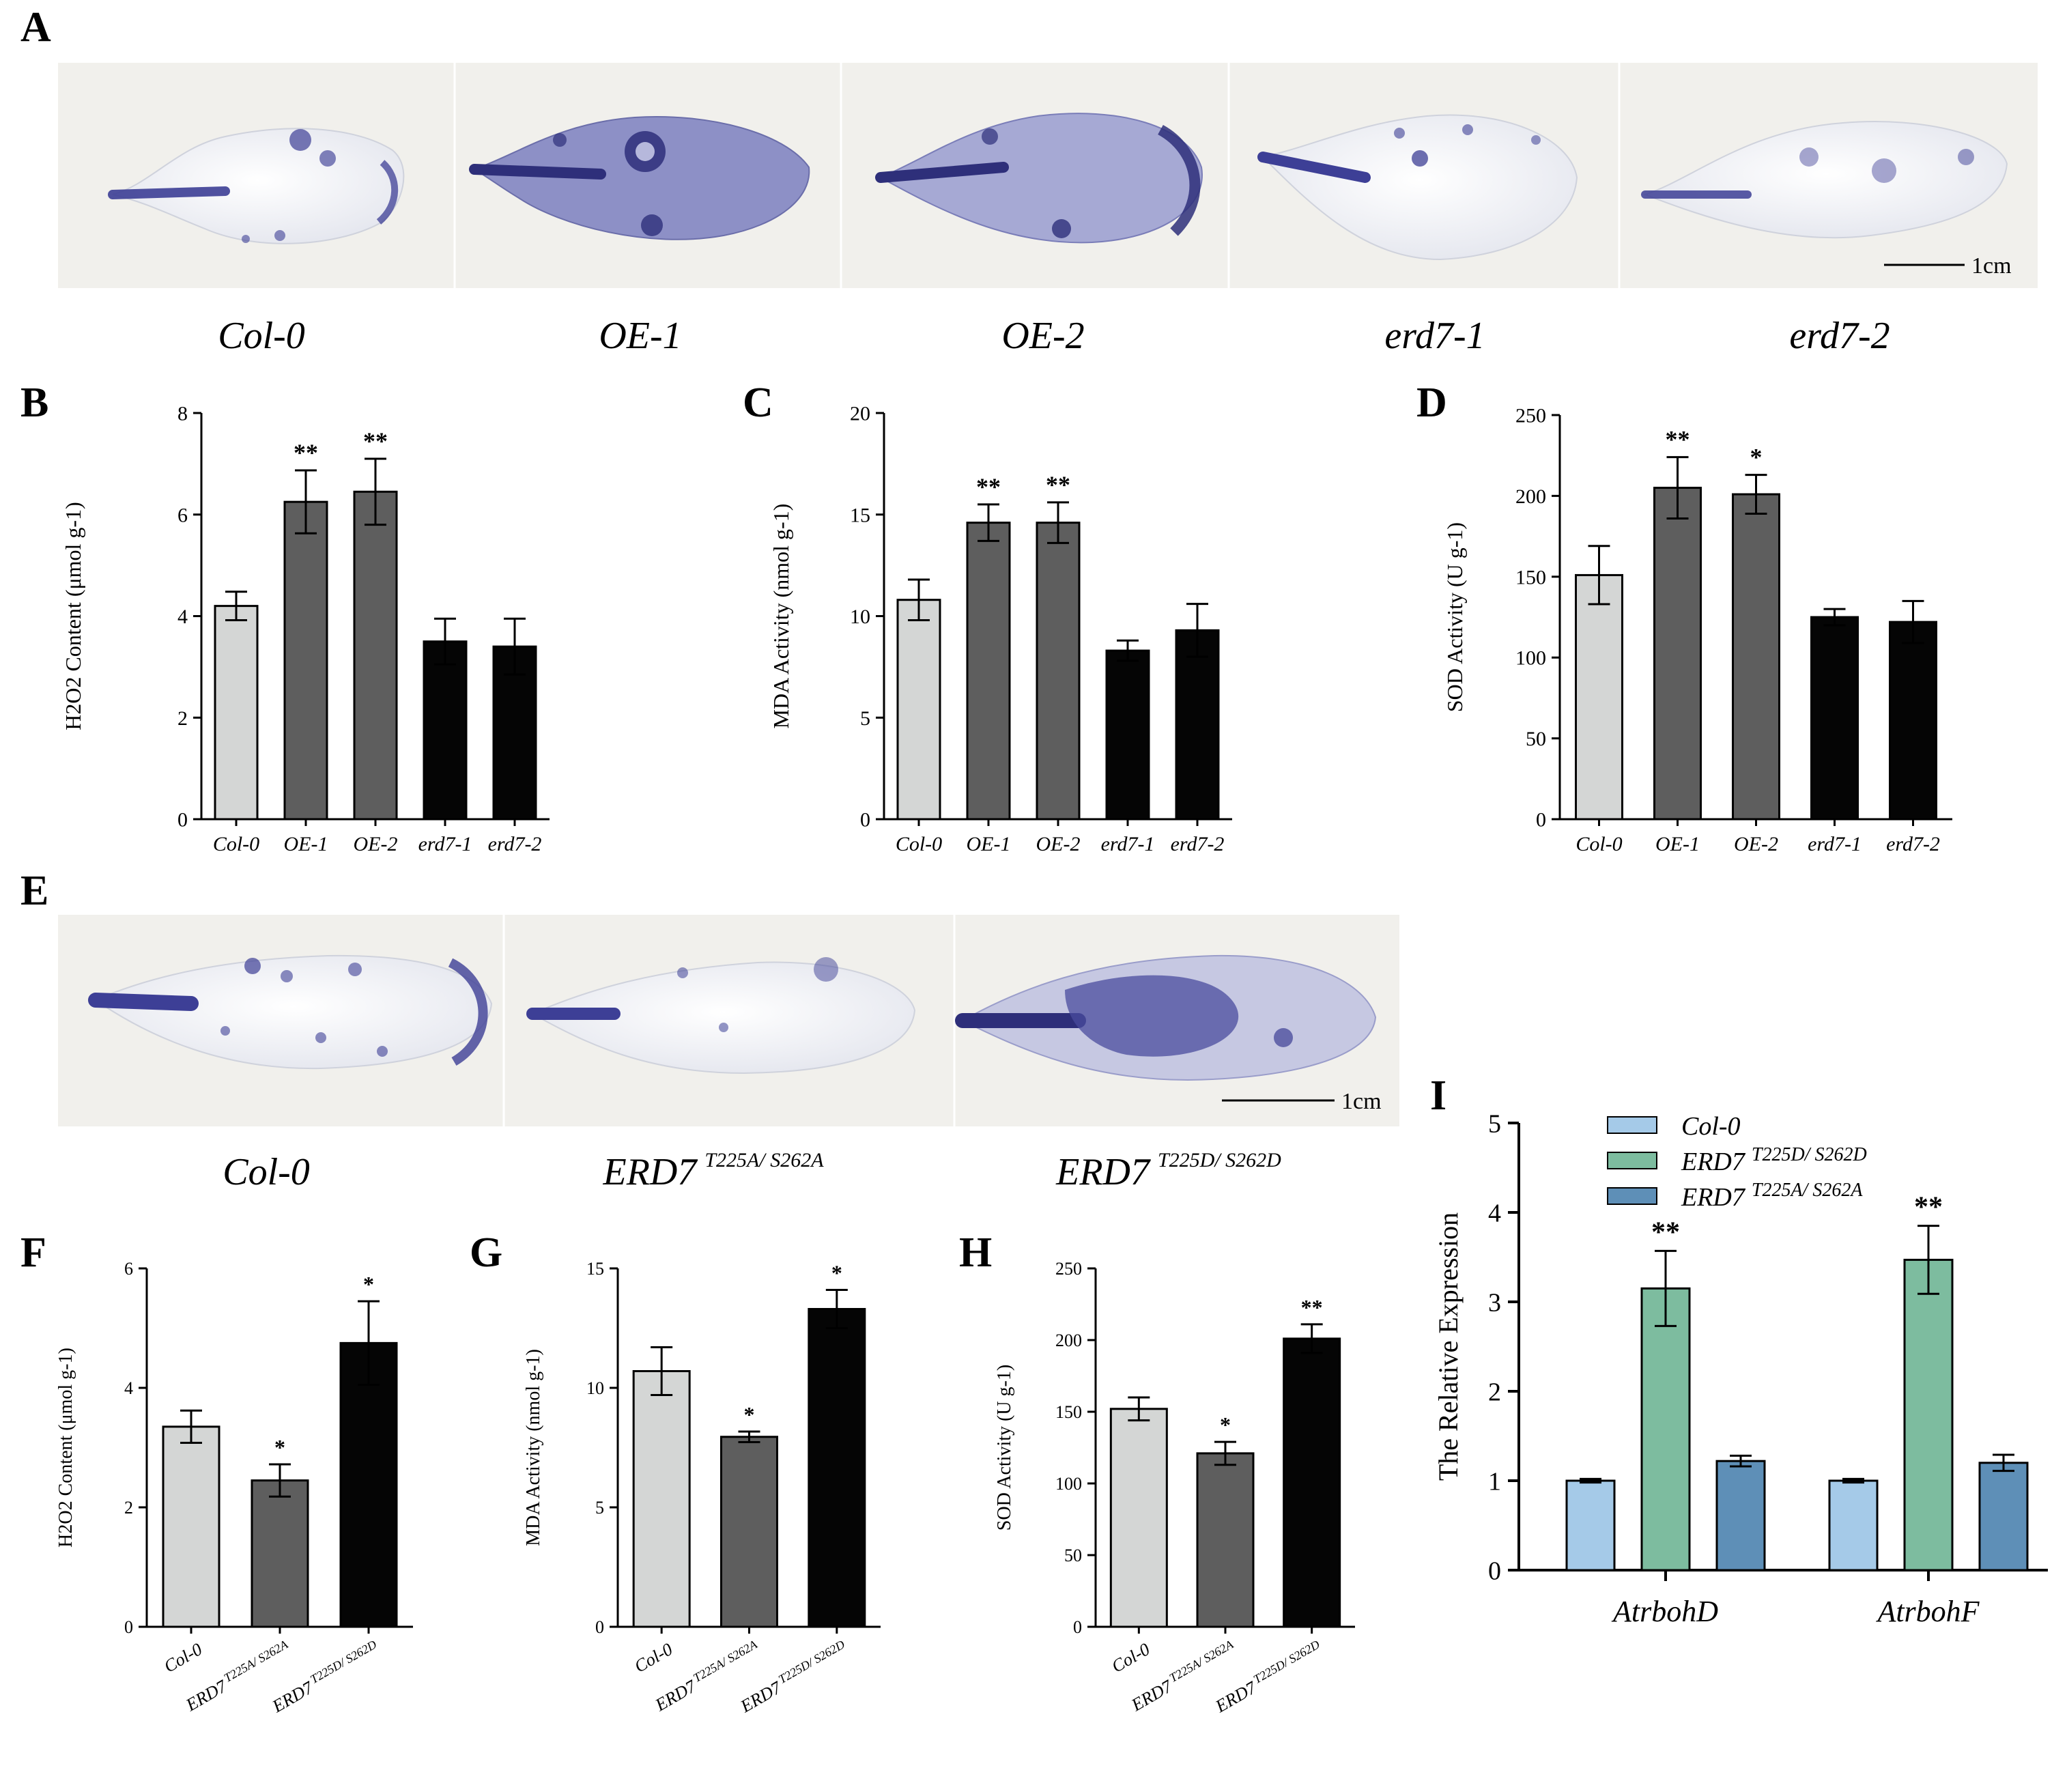 Image resolution: width=2067 pixels, height=1792 pixels. Describe the element at coordinates (1809, 1154) in the screenshot. I see `legend-label-sup: T225D/ S262D` at that location.